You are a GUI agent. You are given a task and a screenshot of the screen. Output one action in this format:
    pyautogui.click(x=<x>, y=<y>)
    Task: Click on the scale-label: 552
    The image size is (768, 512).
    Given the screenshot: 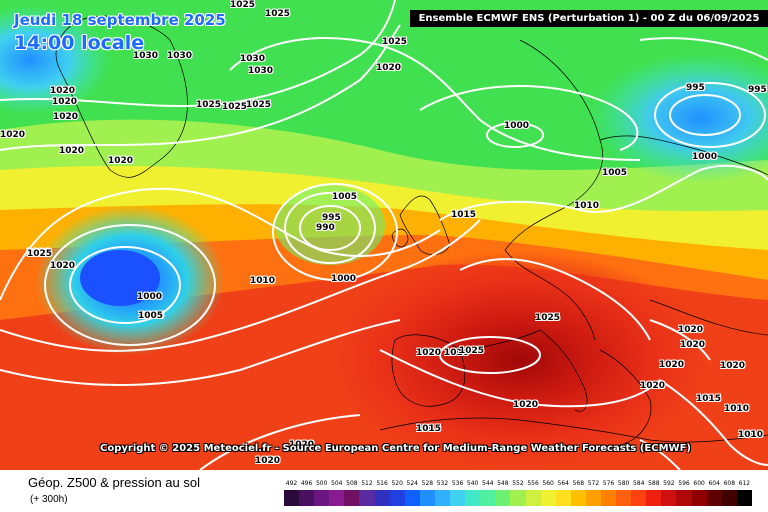 What is the action you would take?
    pyautogui.click(x=518, y=483)
    